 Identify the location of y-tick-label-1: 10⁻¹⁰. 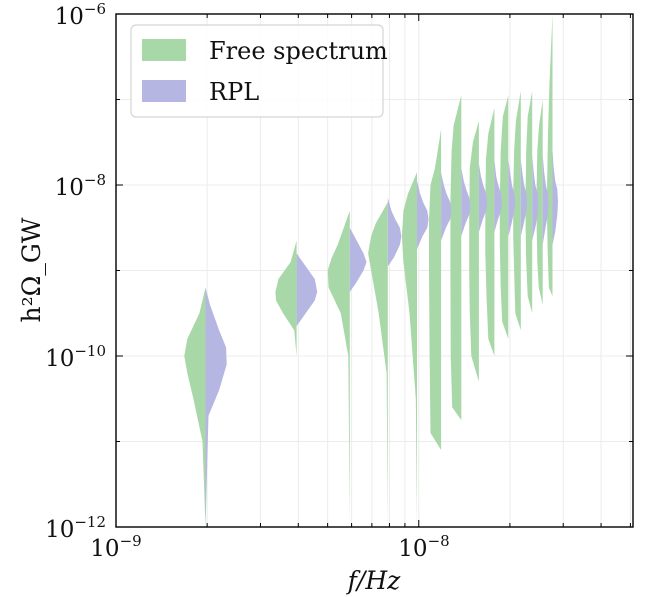
(75, 357).